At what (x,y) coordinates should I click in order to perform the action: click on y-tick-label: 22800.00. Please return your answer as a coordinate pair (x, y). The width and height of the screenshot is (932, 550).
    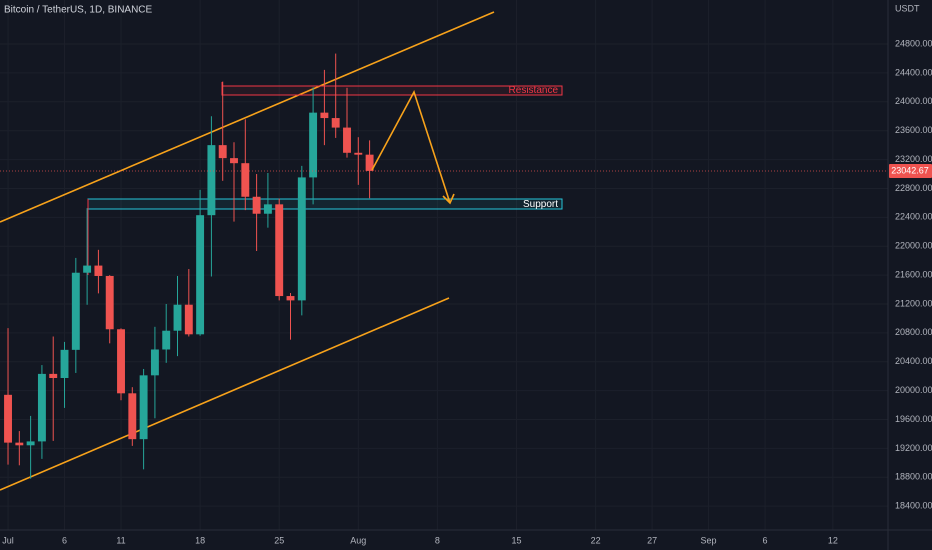
    Looking at the image, I should click on (913, 188).